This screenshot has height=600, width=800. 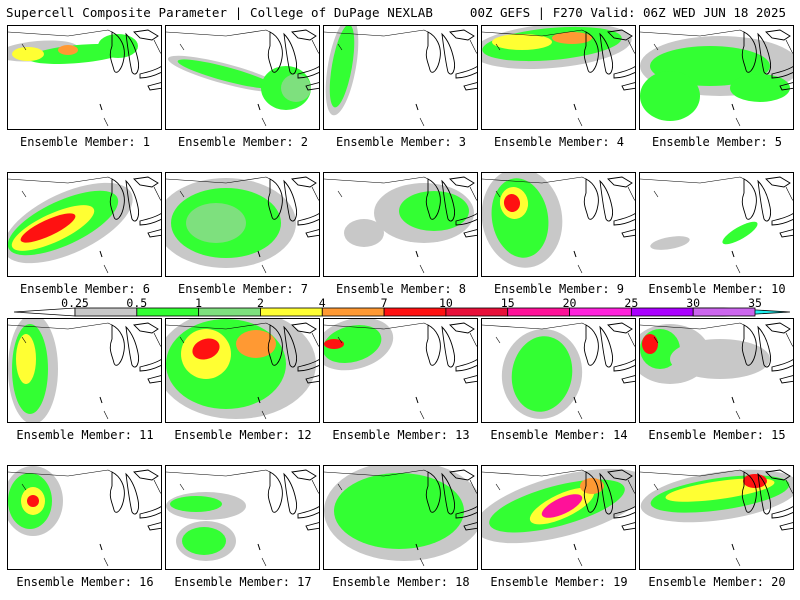 I want to click on ensemble-member-label: Ensemble Member: 12, so click(x=243, y=435).